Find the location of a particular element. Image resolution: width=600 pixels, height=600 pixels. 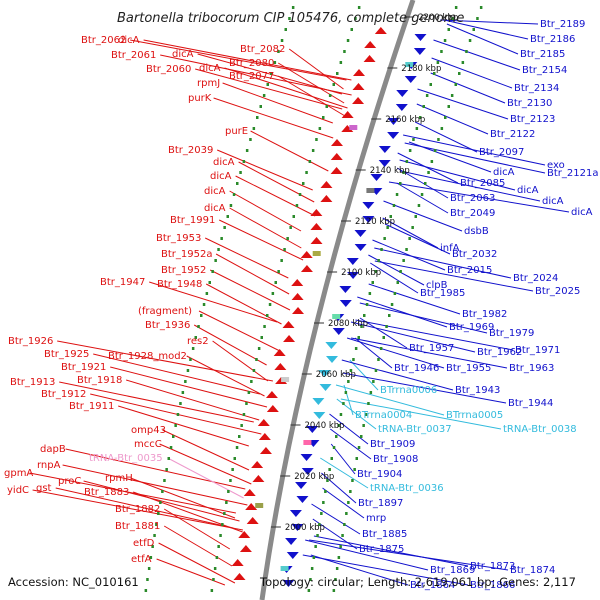

left-gene-label: purK is located at coordinates (200, 98).